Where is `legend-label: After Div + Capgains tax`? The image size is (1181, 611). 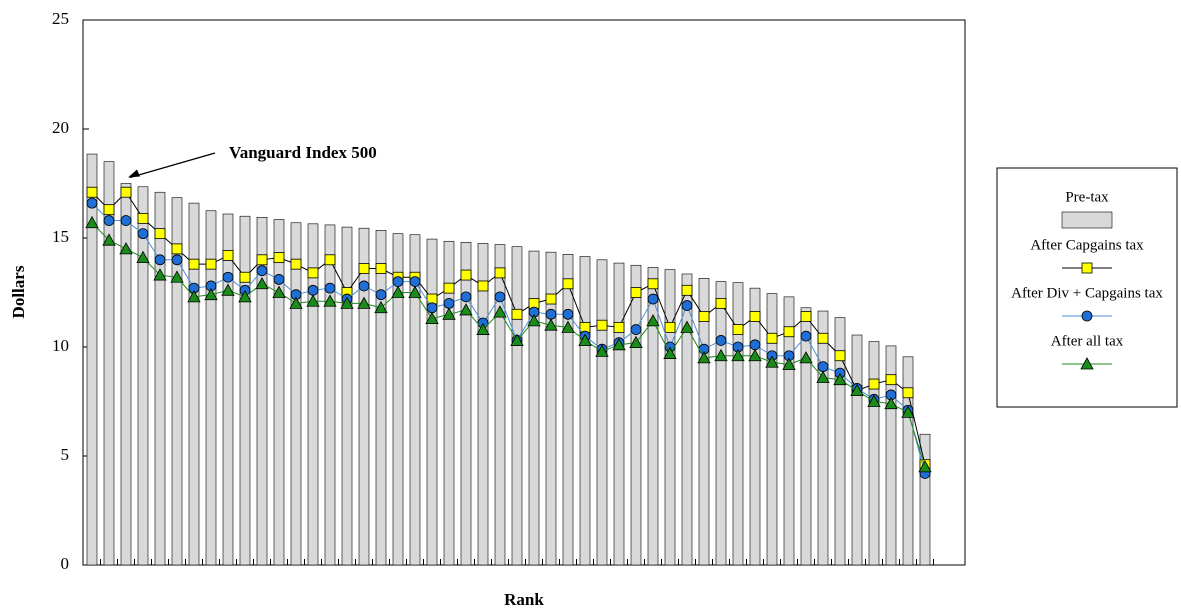
legend-label: After Div + Capgains tax is located at coordinates (1087, 293).